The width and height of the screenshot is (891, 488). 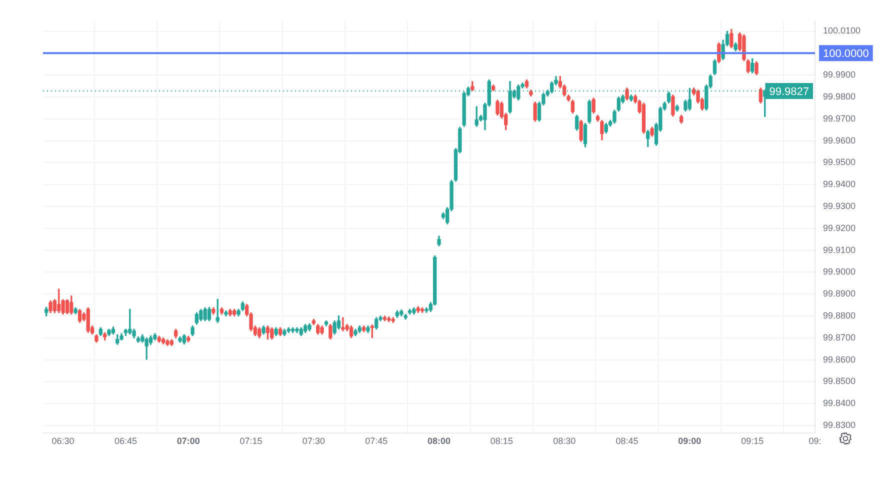 I want to click on x-tick-label: 09:15, so click(x=752, y=441).